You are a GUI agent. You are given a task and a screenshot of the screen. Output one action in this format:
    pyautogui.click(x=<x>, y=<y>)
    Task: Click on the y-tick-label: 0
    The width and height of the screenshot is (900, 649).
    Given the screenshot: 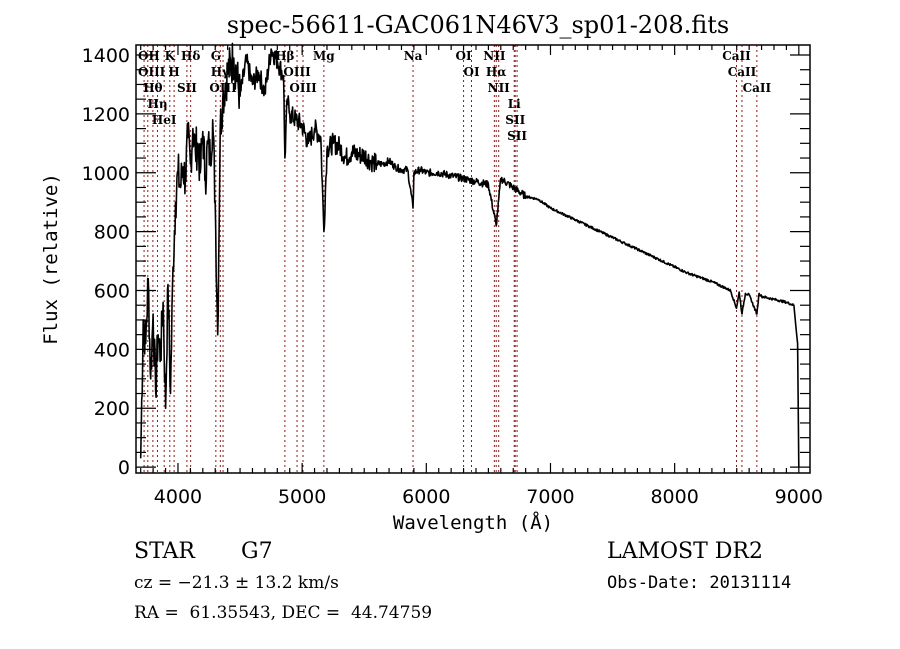 What is the action you would take?
    pyautogui.click(x=124, y=468)
    